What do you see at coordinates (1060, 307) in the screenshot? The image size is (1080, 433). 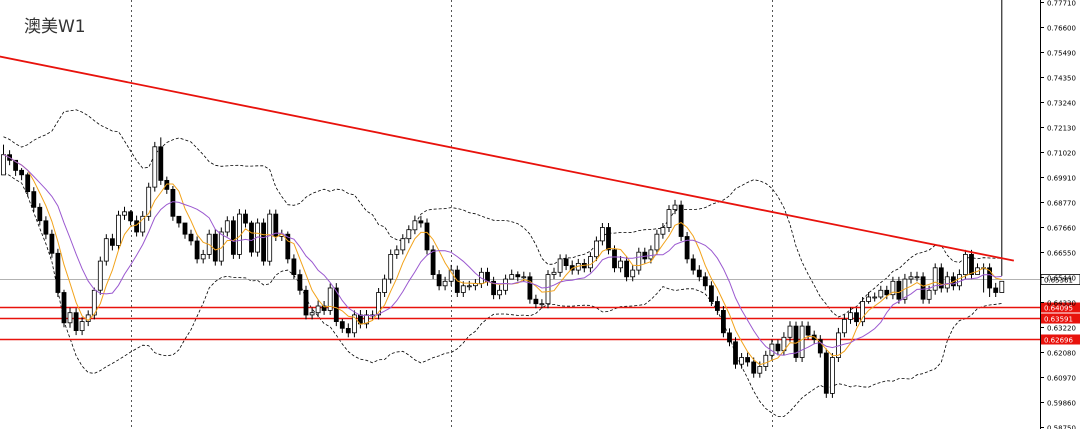 I see `support-level-tag` at bounding box center [1060, 307].